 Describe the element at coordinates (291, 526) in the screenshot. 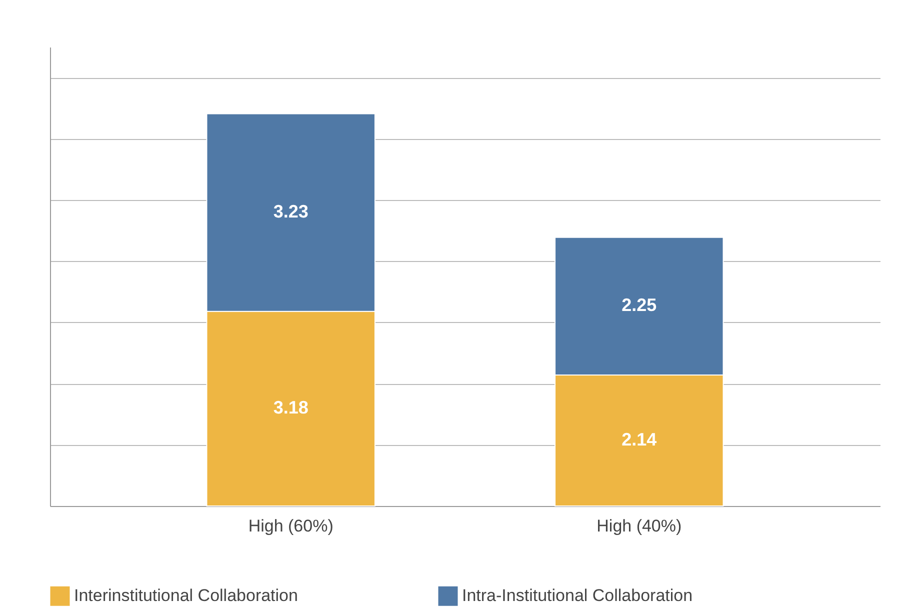

I see `x-tick-label: High (60%)` at that location.